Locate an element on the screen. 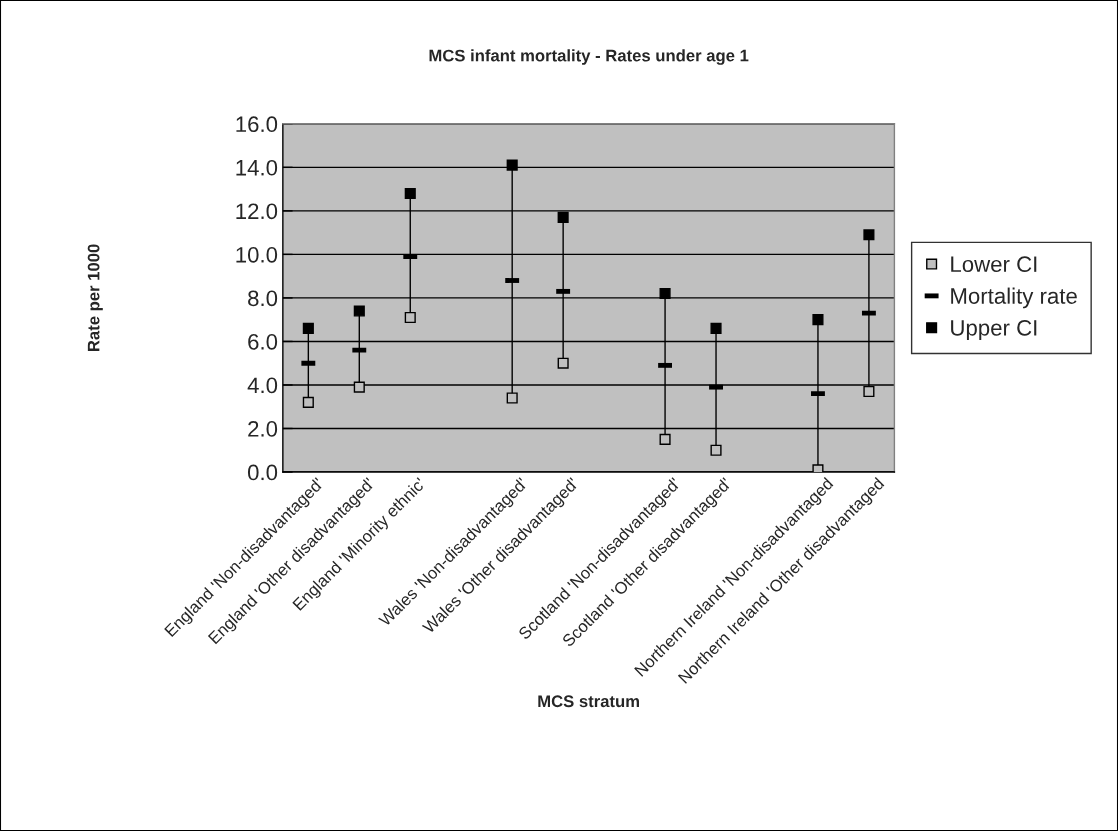 This screenshot has width=1118, height=831. y-tick-label: 14.0 is located at coordinates (257, 167).